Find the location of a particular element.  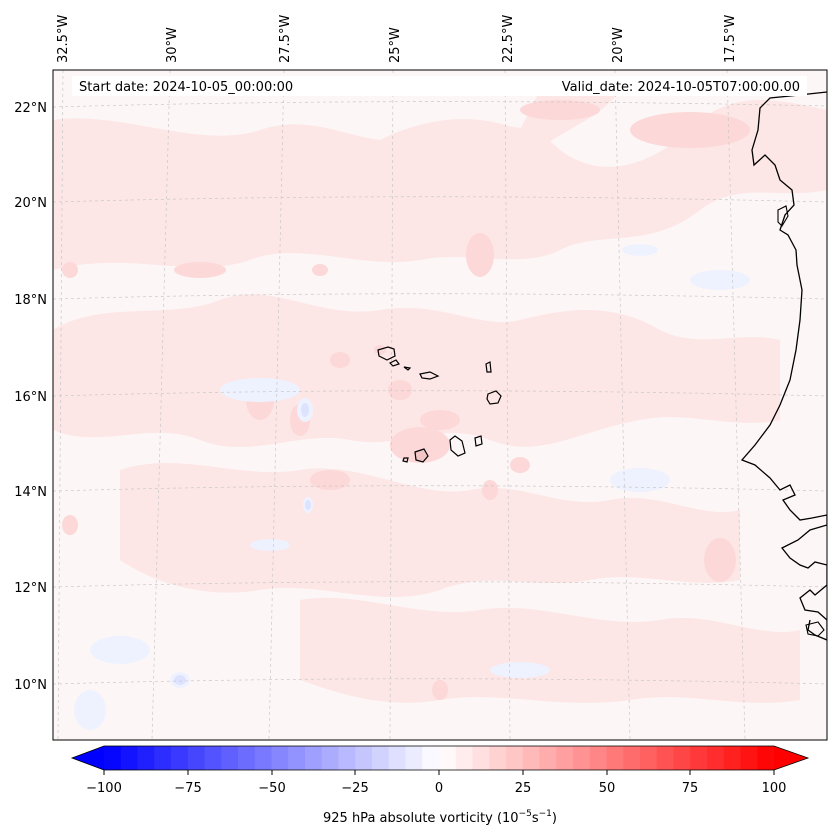

colorbar-extend-high is located at coordinates (791, 758).